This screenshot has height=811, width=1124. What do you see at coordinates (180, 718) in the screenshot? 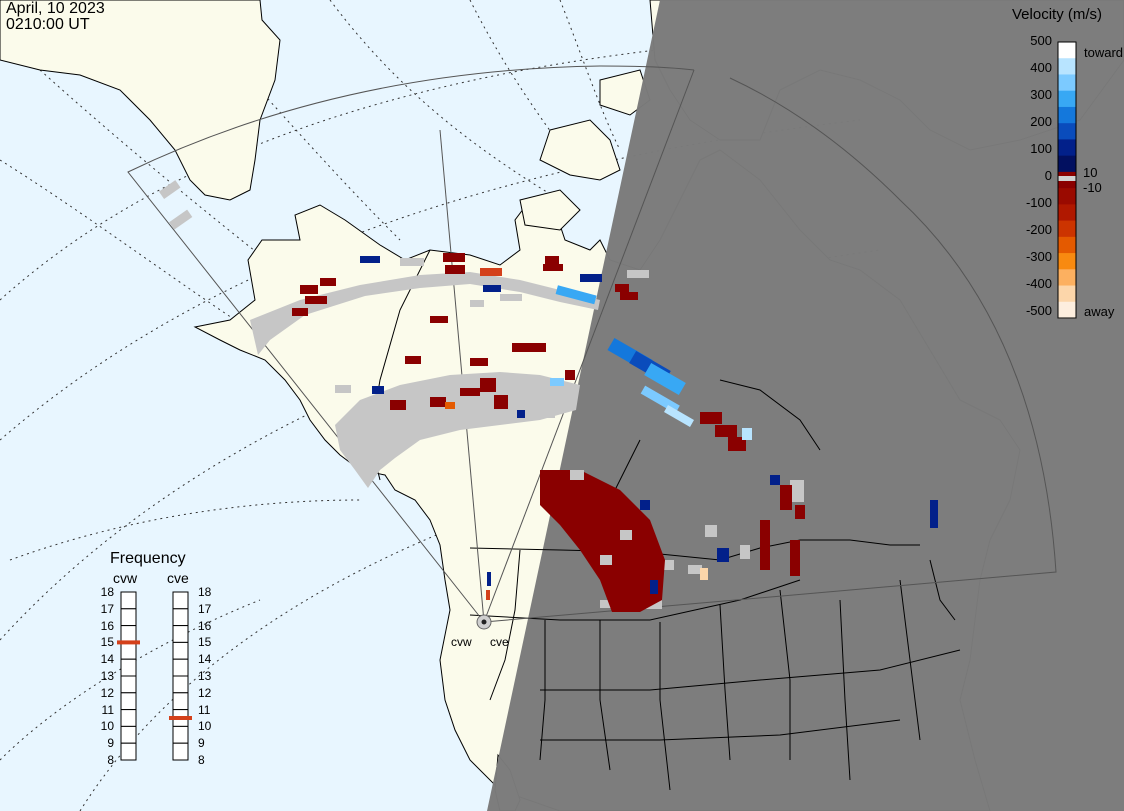
I see `frequency-marker-cve` at bounding box center [180, 718].